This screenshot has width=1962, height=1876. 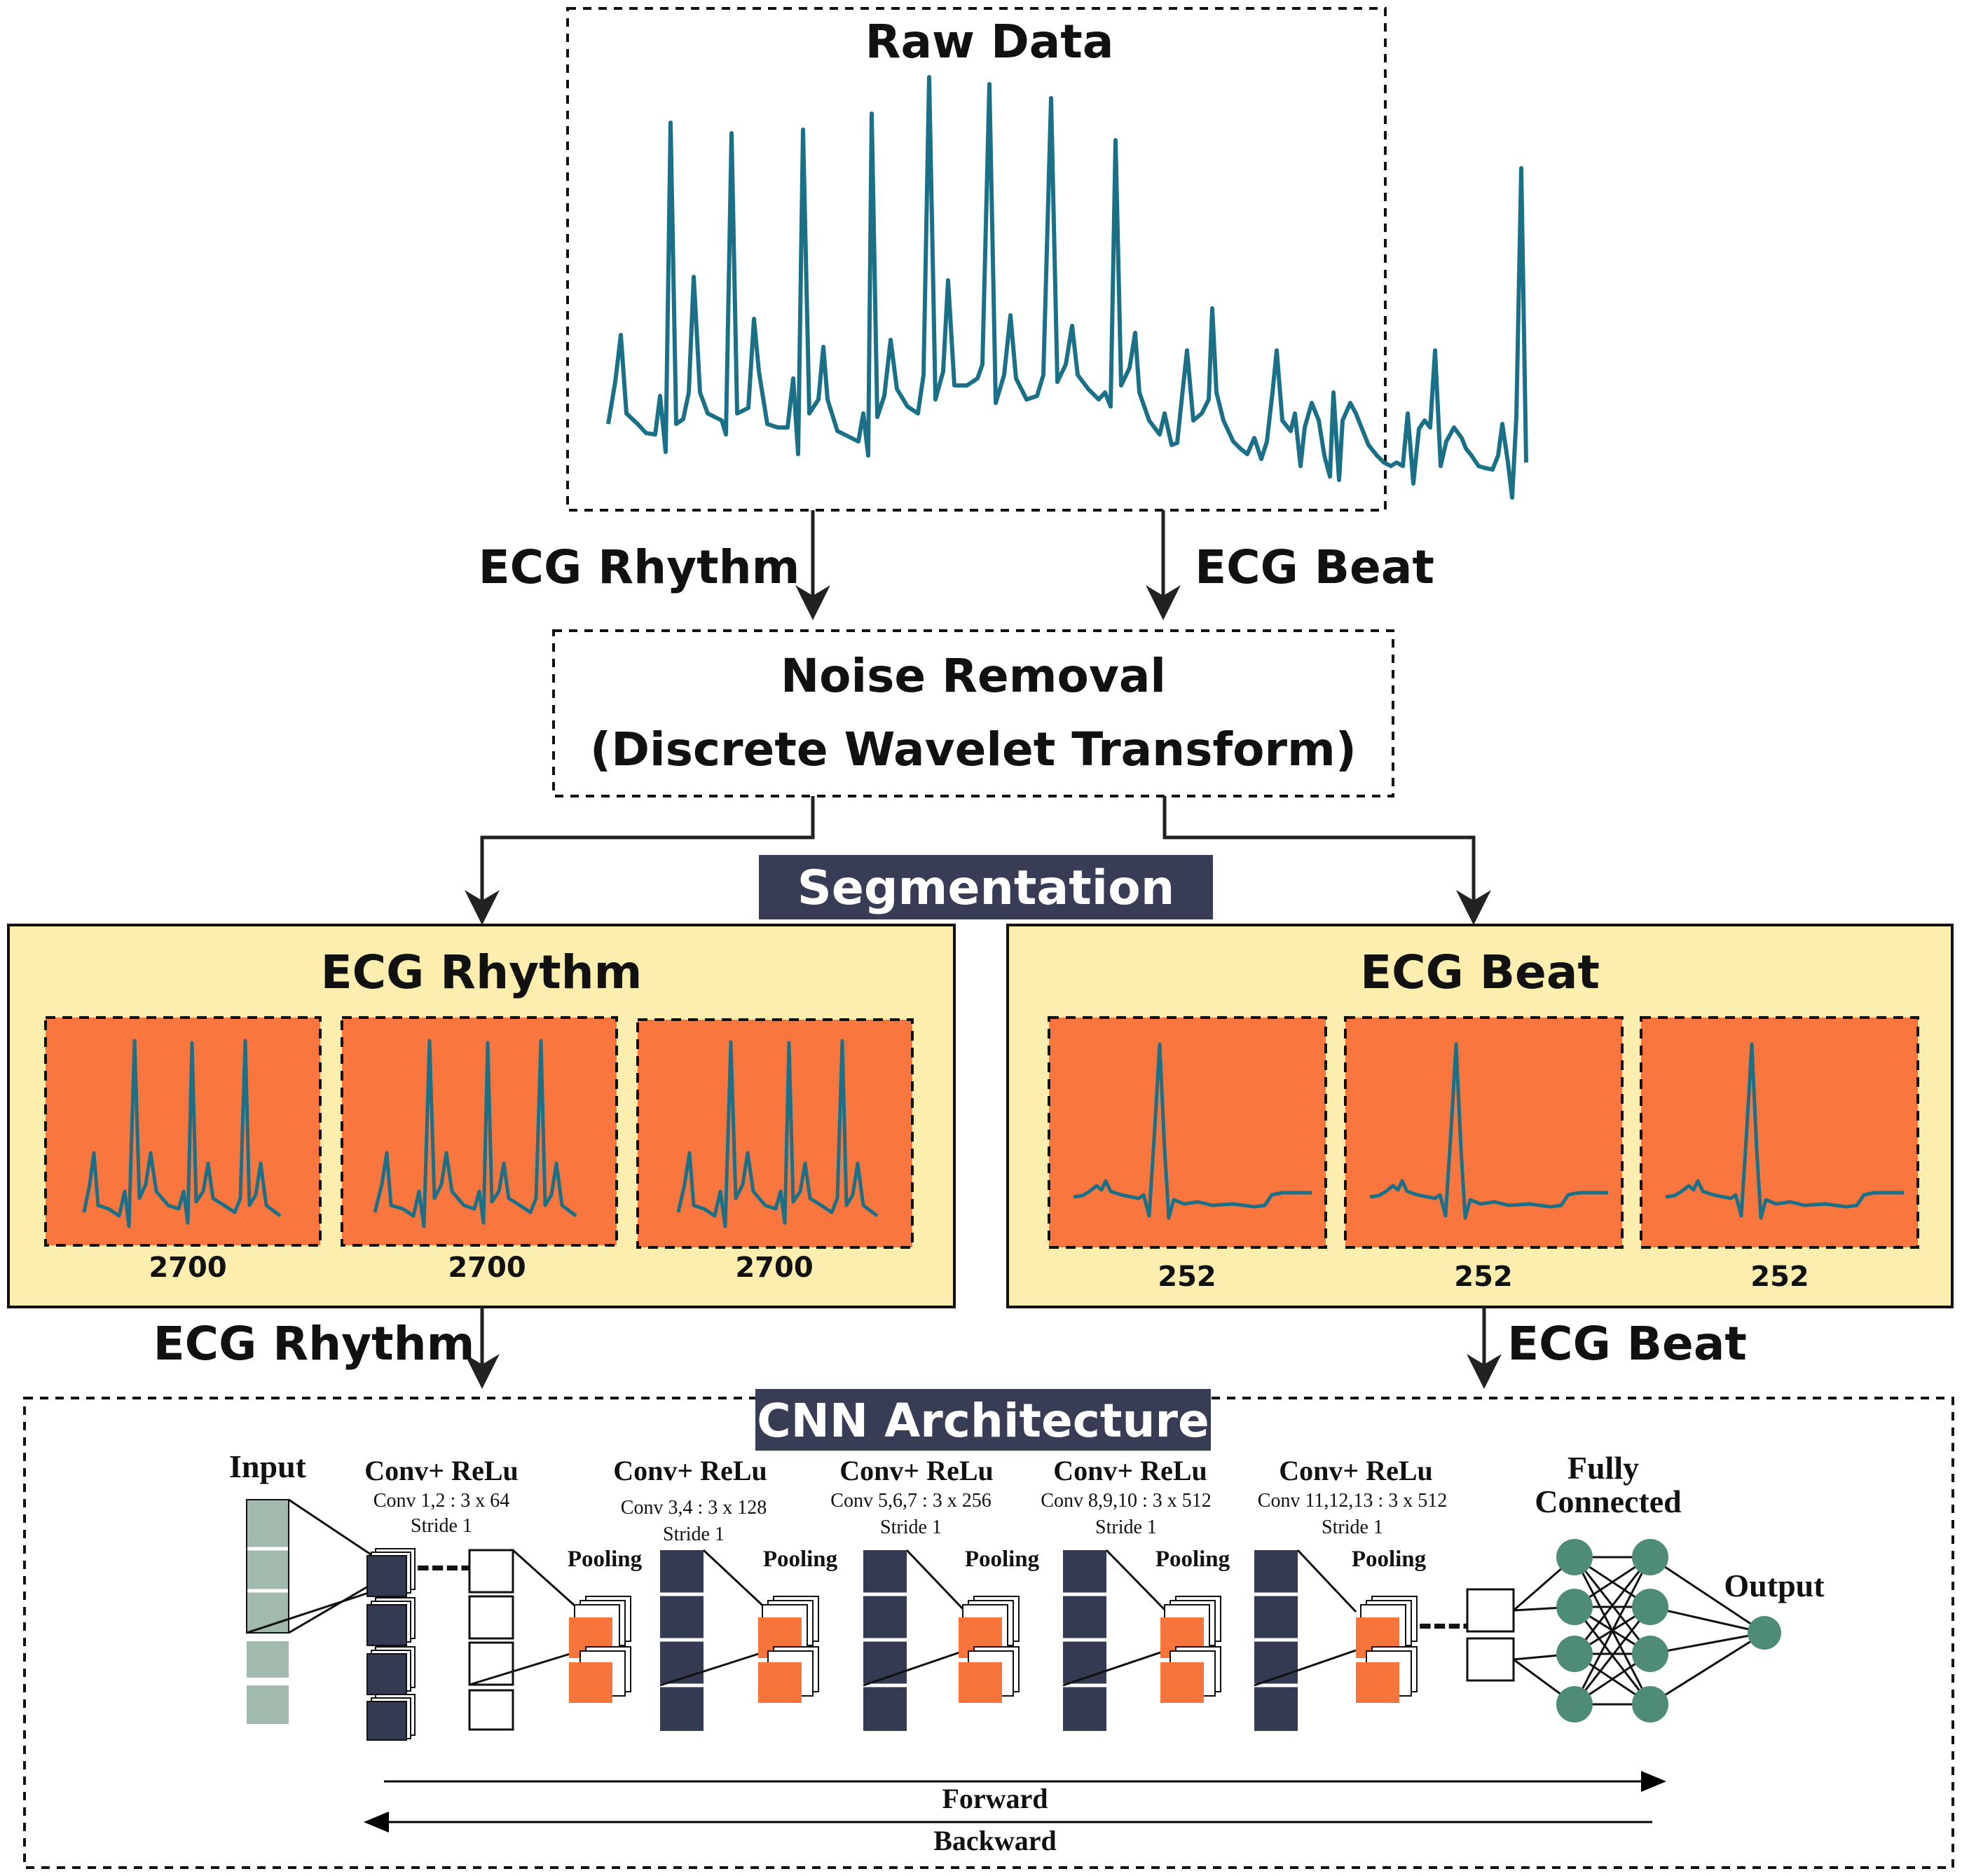 I want to click on conv-block-2-label: Conv+ ReLu Conv 3,4 : 3 x 128 Stride 1, so click(x=690, y=1500).